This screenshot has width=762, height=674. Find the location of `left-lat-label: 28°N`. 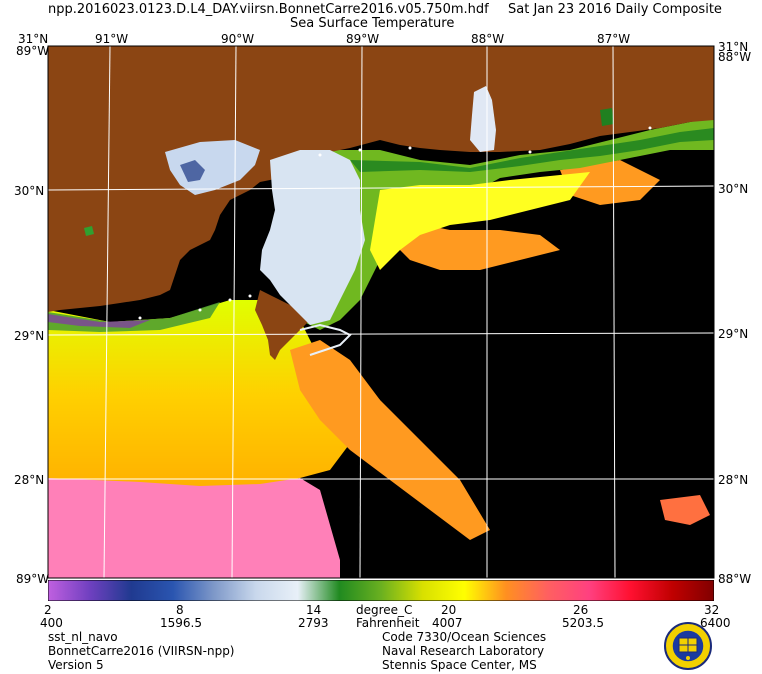

left-lat-label: 28°N is located at coordinates (29, 480).